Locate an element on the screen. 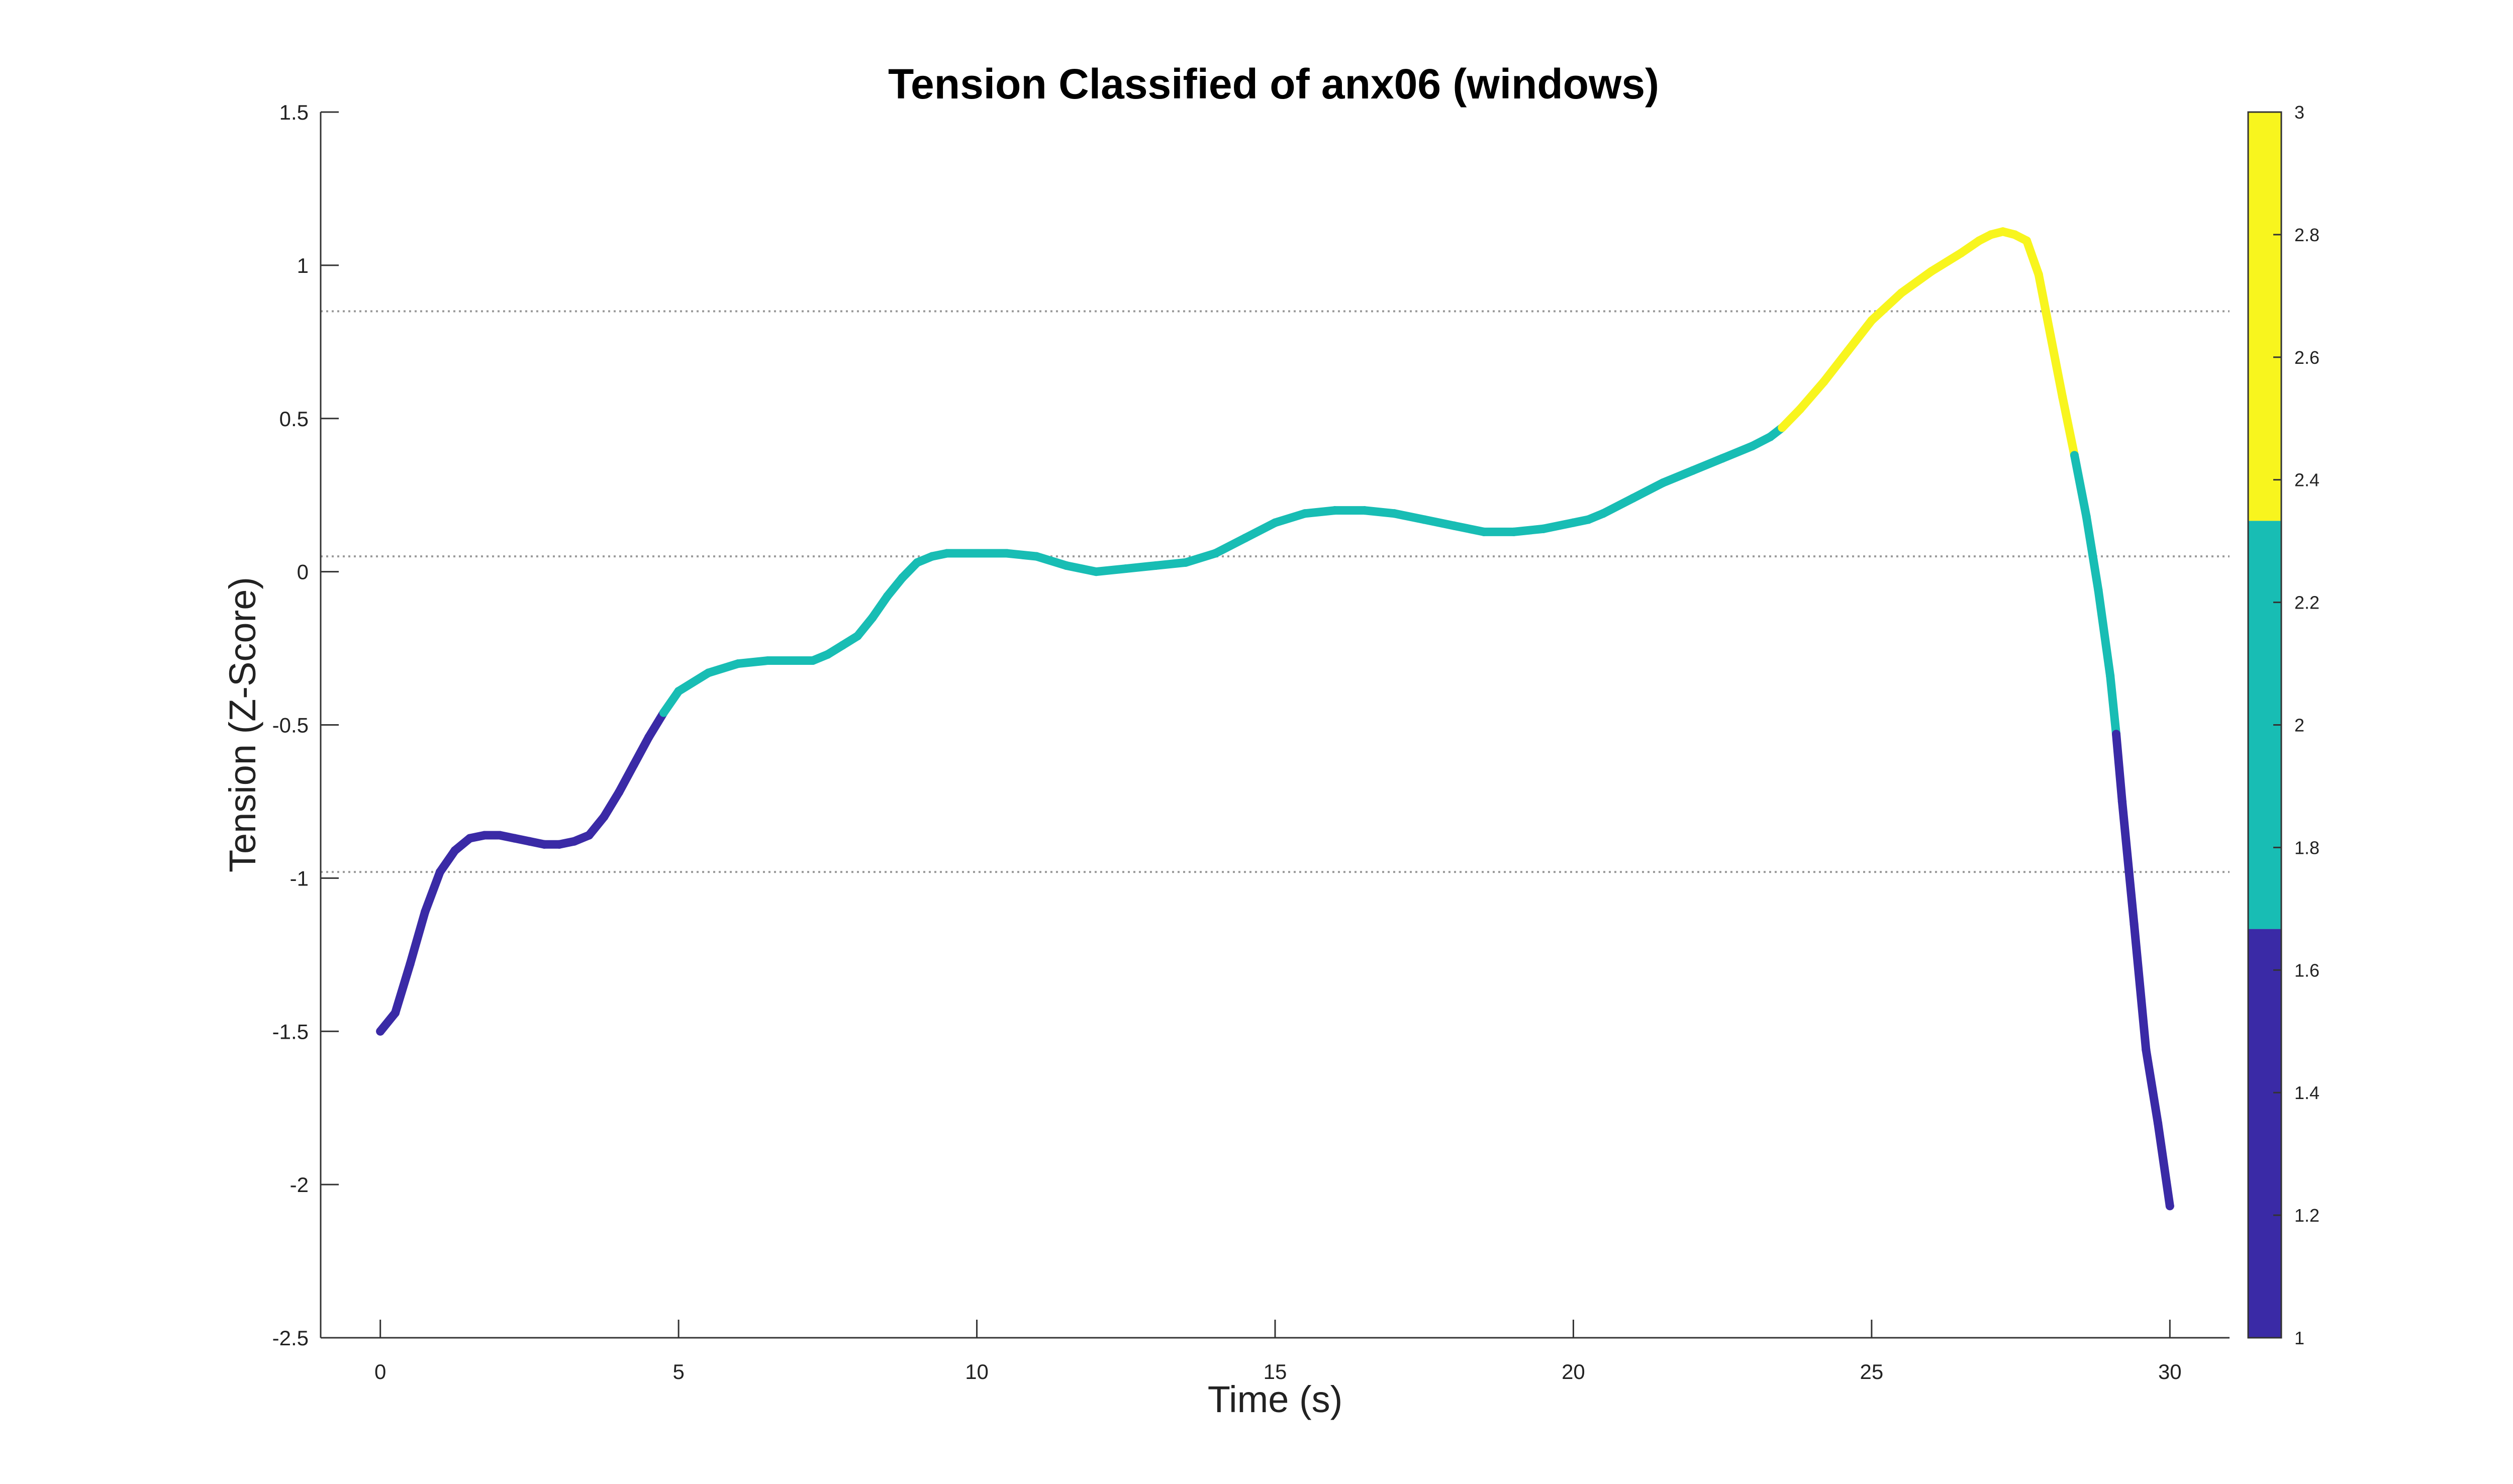  y-tick-label: 0.5 is located at coordinates (294, 419).